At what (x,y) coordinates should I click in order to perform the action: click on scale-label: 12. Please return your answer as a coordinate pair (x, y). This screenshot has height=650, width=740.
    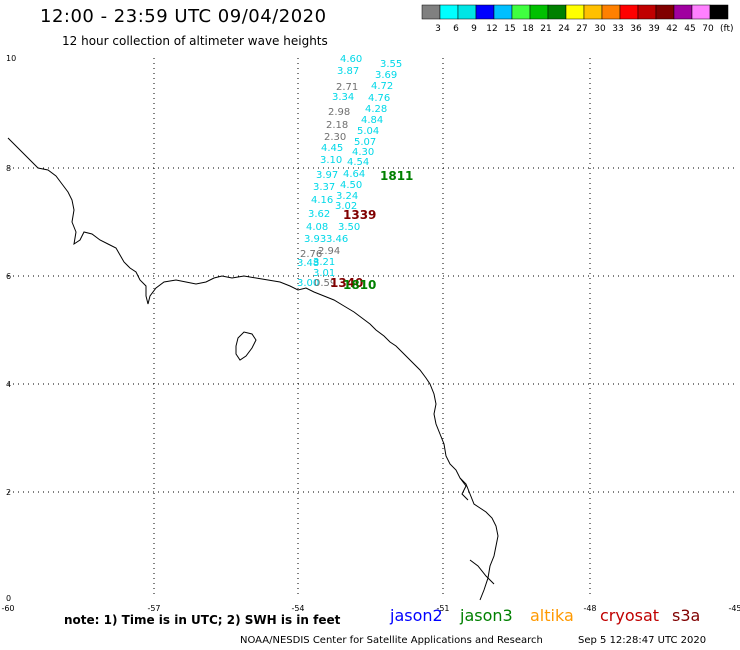
    Looking at the image, I should click on (491, 29).